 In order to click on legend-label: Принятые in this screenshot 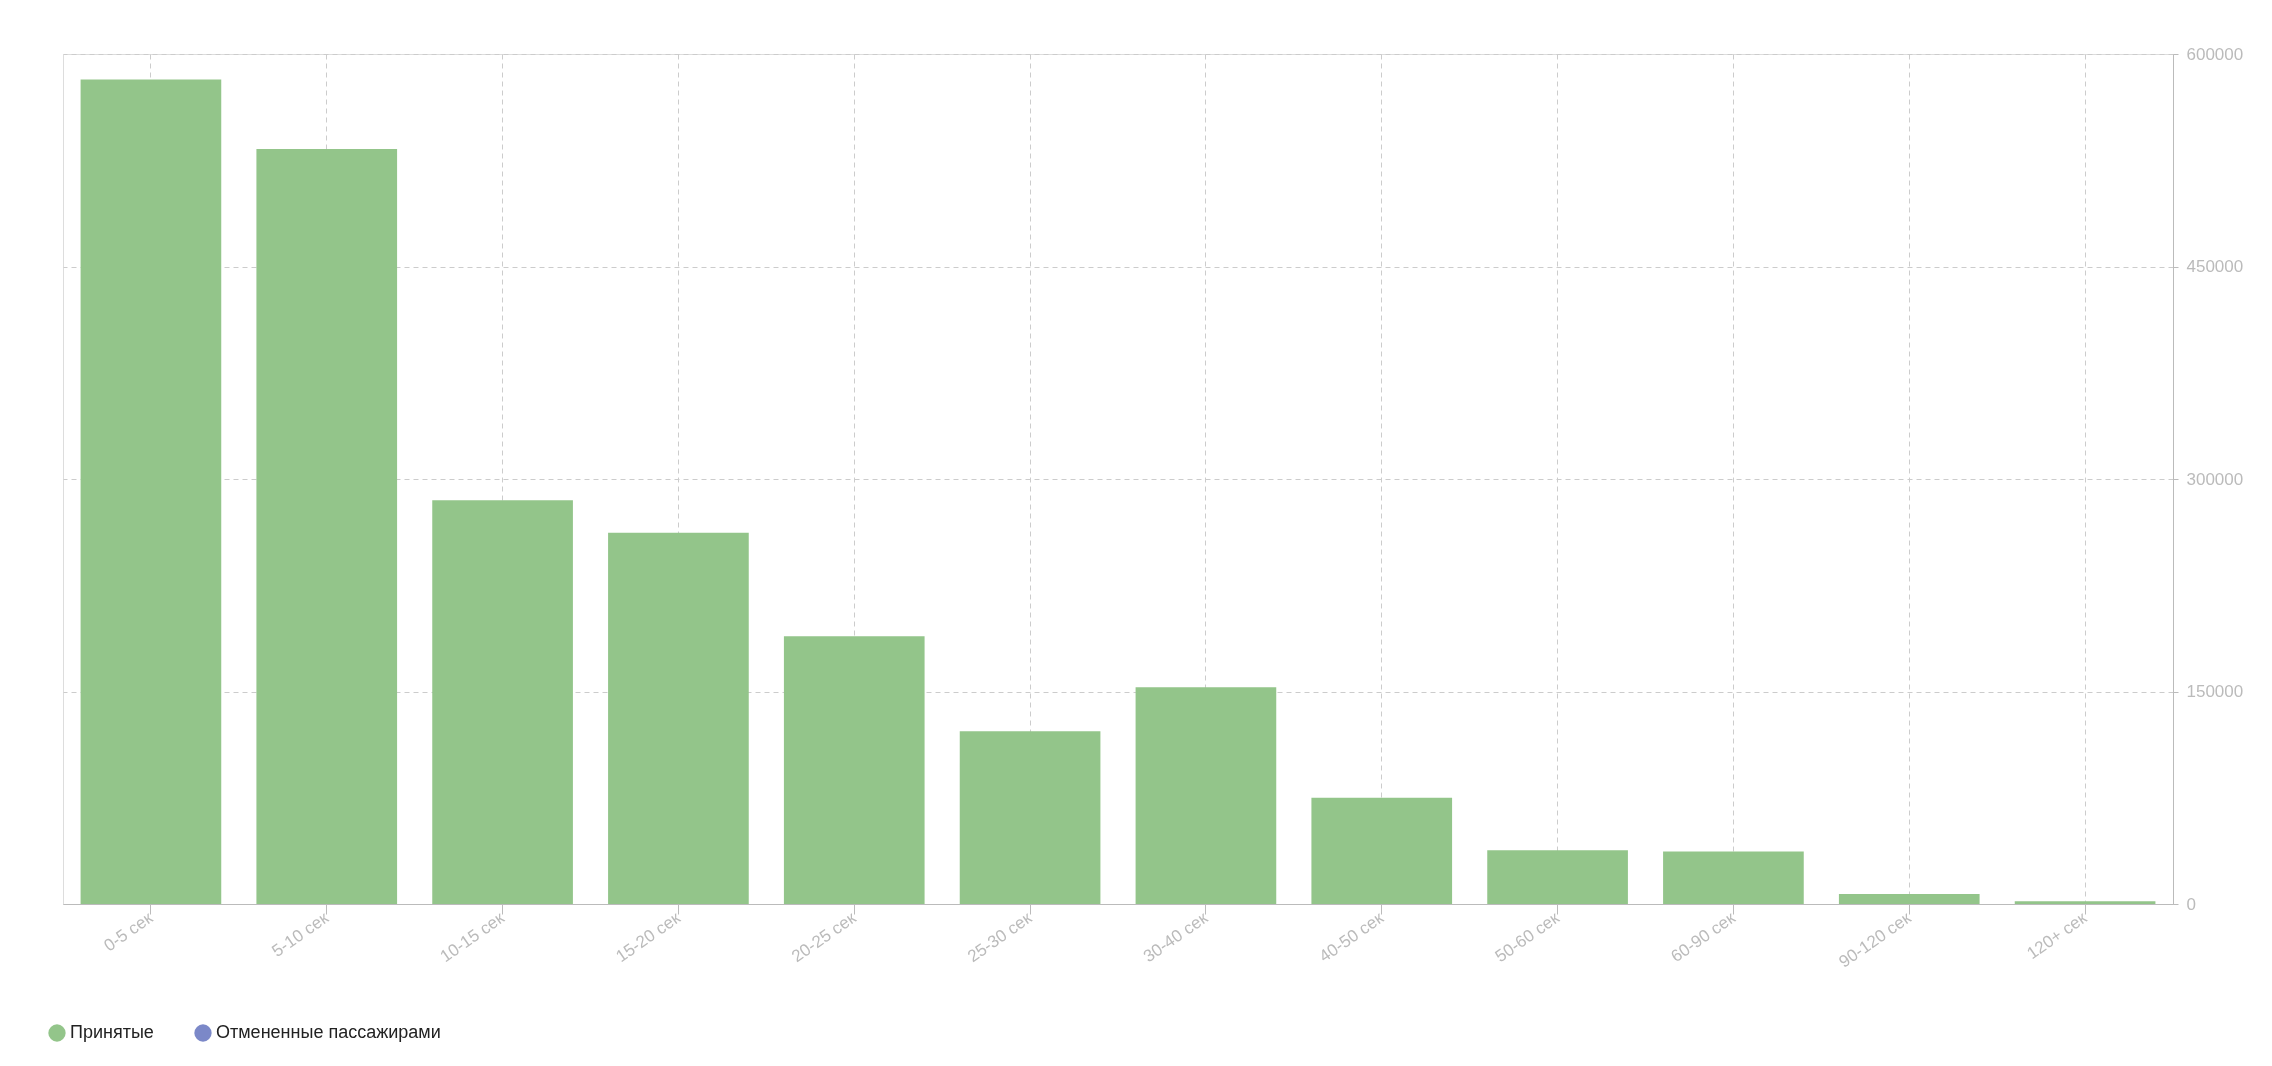, I will do `click(112, 1032)`.